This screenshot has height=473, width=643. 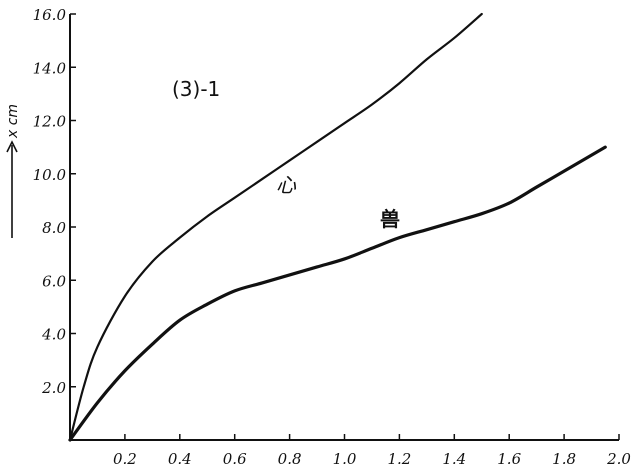 I want to click on y-tick-label: 6.0, so click(x=54, y=281).